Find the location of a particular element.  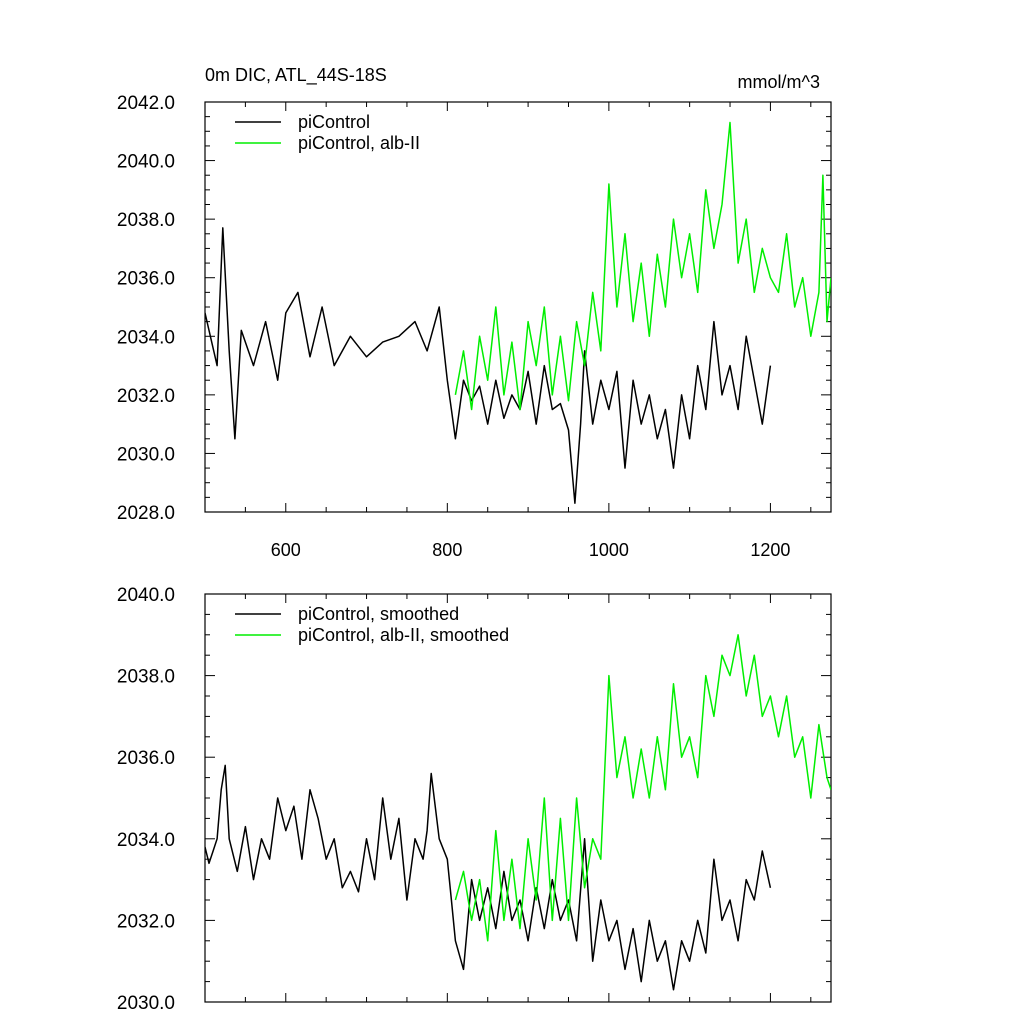

x-tick-label: 1000 is located at coordinates (609, 550).